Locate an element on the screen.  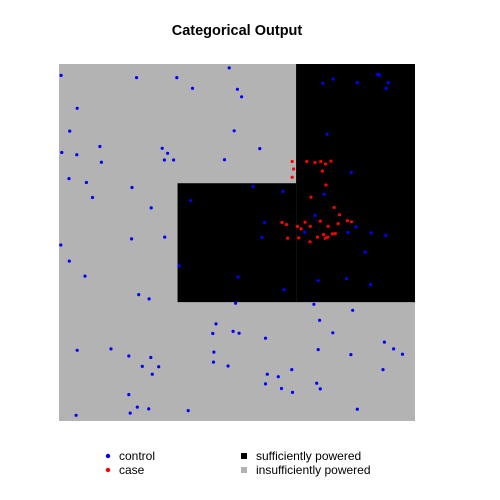
chart-title: Categorical Output is located at coordinates (237, 31).